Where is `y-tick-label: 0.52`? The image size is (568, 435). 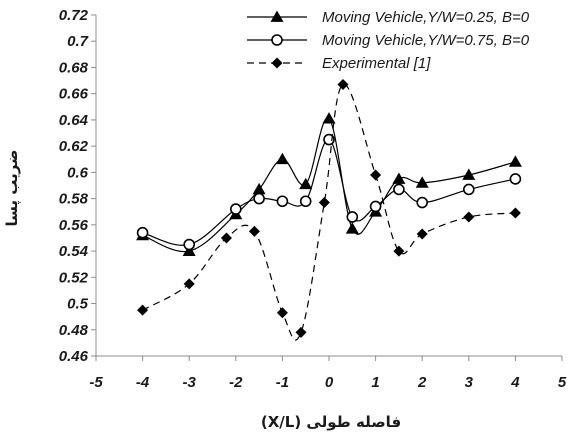 y-tick-label: 0.52 is located at coordinates (74, 277).